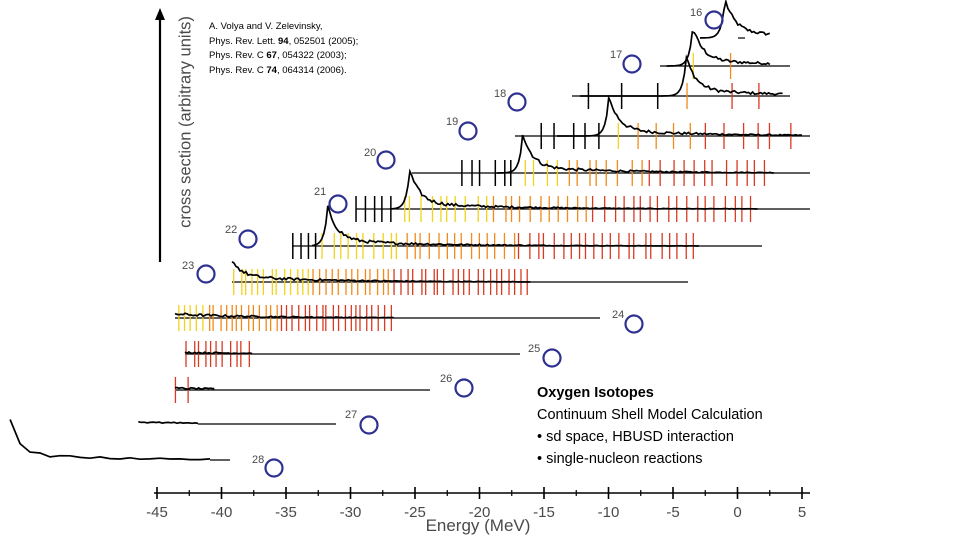  What do you see at coordinates (534, 349) in the screenshot?
I see `mass-number-label: 25` at bounding box center [534, 349].